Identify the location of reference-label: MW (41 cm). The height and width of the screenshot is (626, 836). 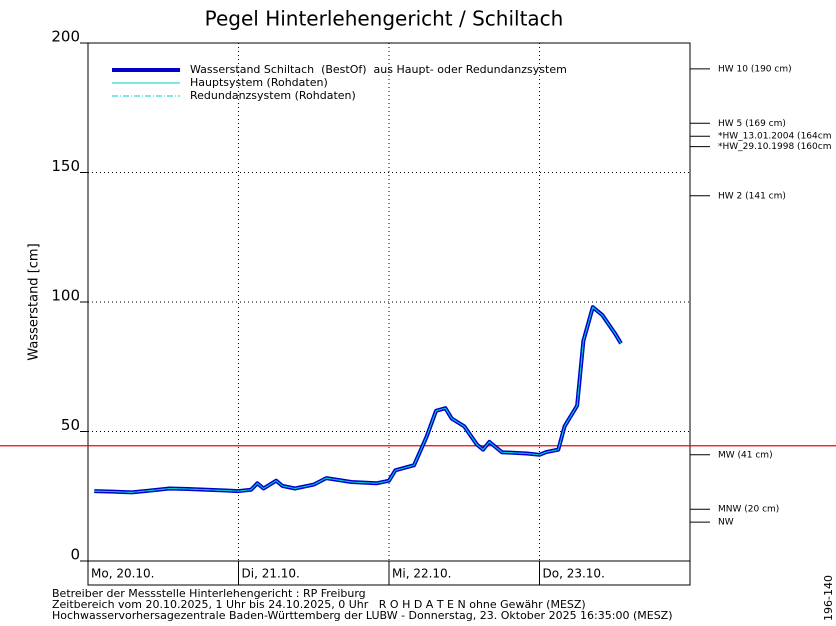
(745, 455).